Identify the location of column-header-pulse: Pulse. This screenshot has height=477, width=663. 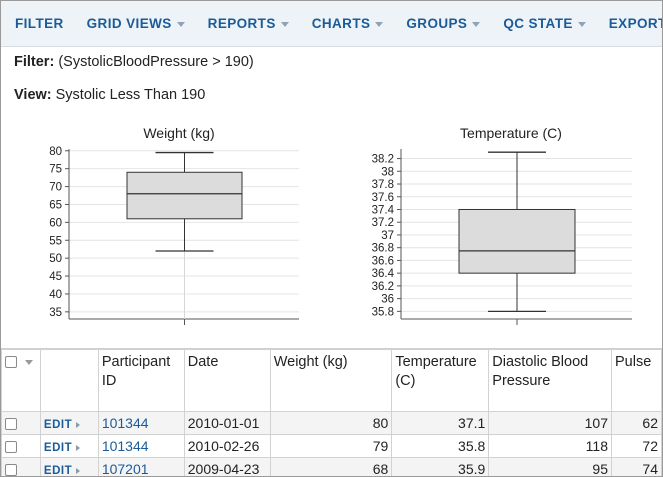
(636, 380).